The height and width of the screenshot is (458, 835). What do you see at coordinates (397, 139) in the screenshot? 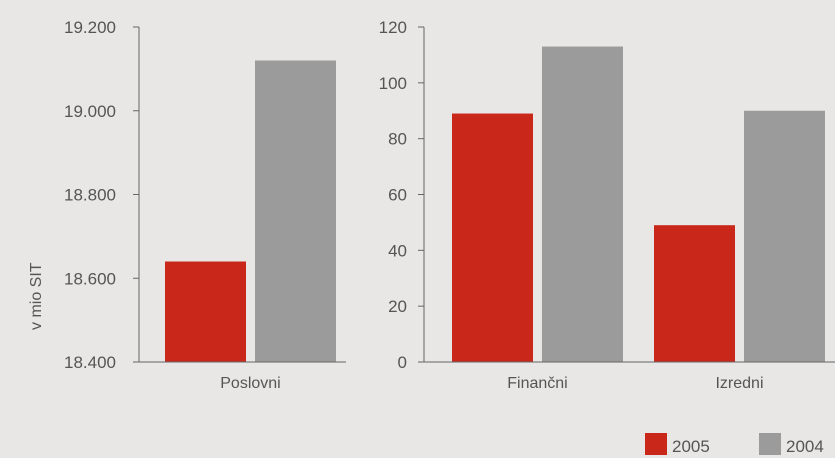
I see `y-tick-label: 80` at bounding box center [397, 139].